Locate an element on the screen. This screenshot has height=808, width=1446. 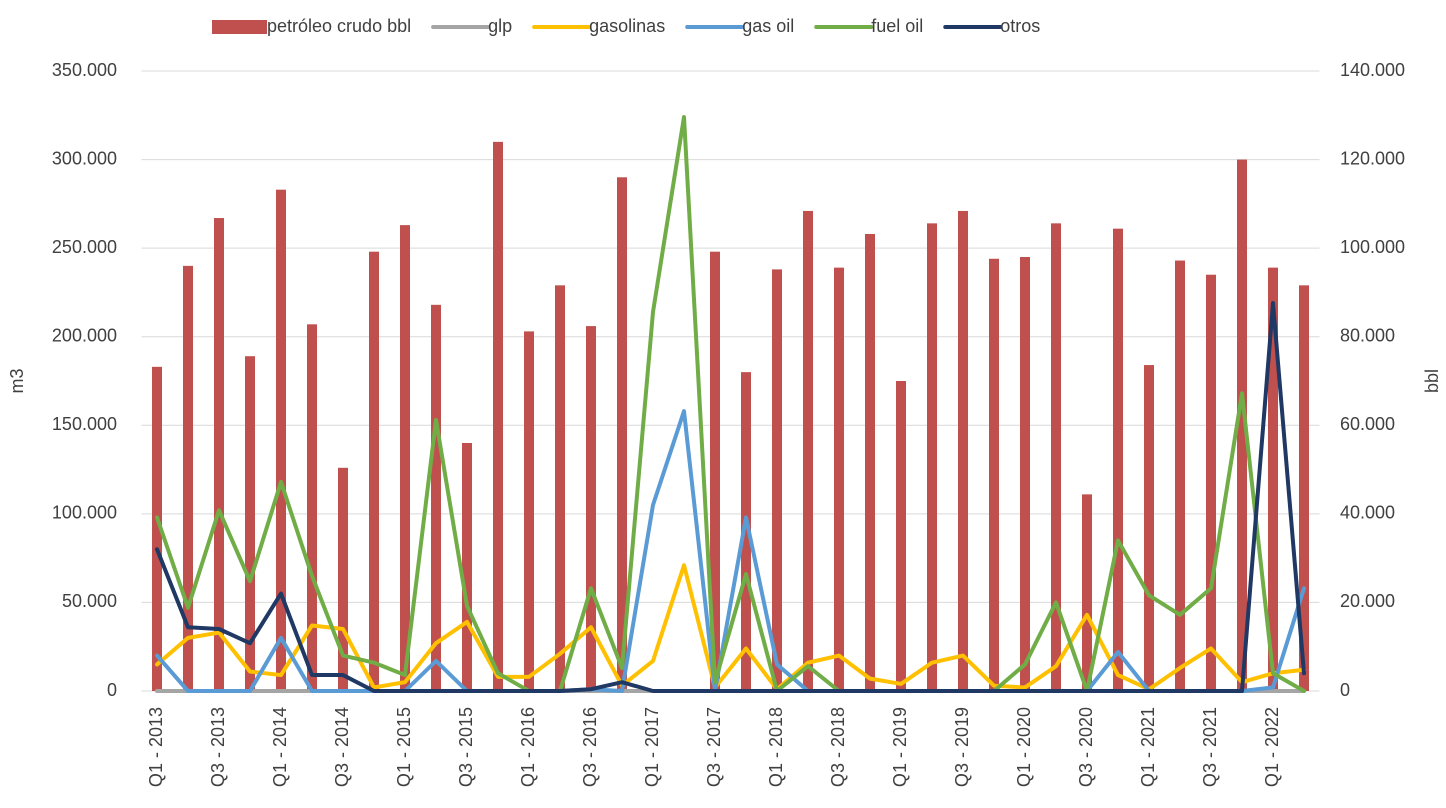
legend-label: gas oil is located at coordinates (768, 26).